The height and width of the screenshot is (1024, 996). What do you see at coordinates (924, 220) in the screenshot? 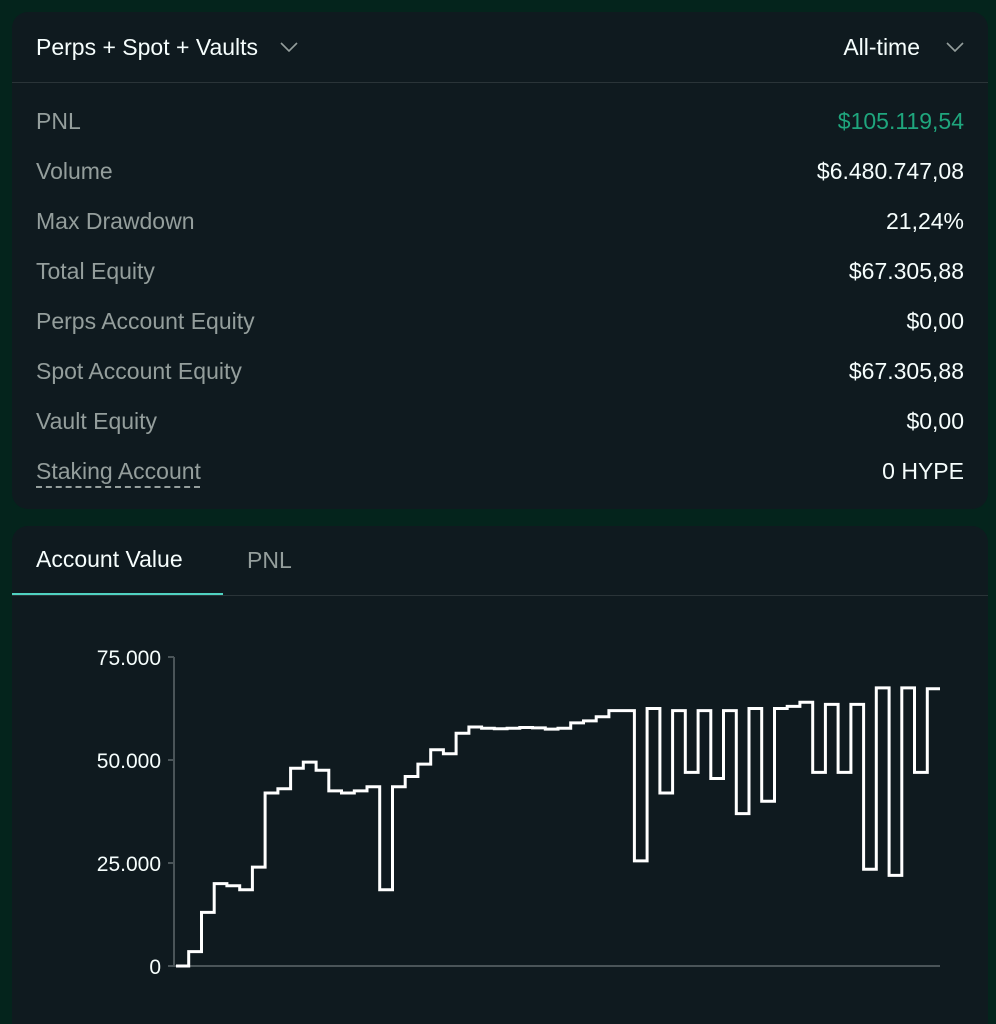
I see `stat-value: 21,24%` at bounding box center [924, 220].